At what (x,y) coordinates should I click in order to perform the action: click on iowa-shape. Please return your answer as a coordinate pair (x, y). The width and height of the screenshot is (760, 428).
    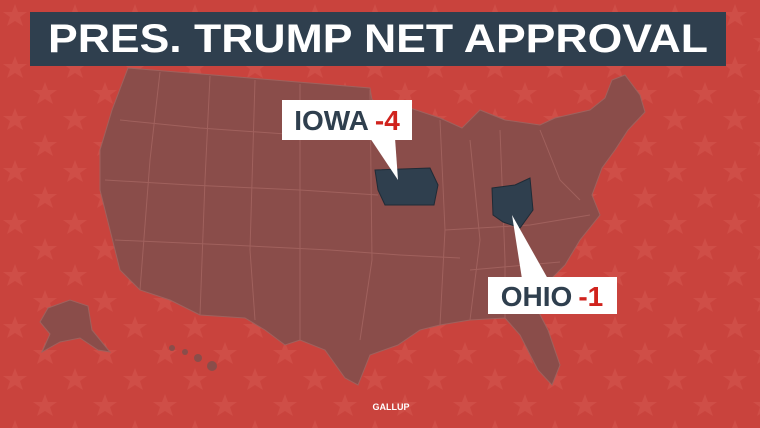
    Looking at the image, I should click on (406, 186).